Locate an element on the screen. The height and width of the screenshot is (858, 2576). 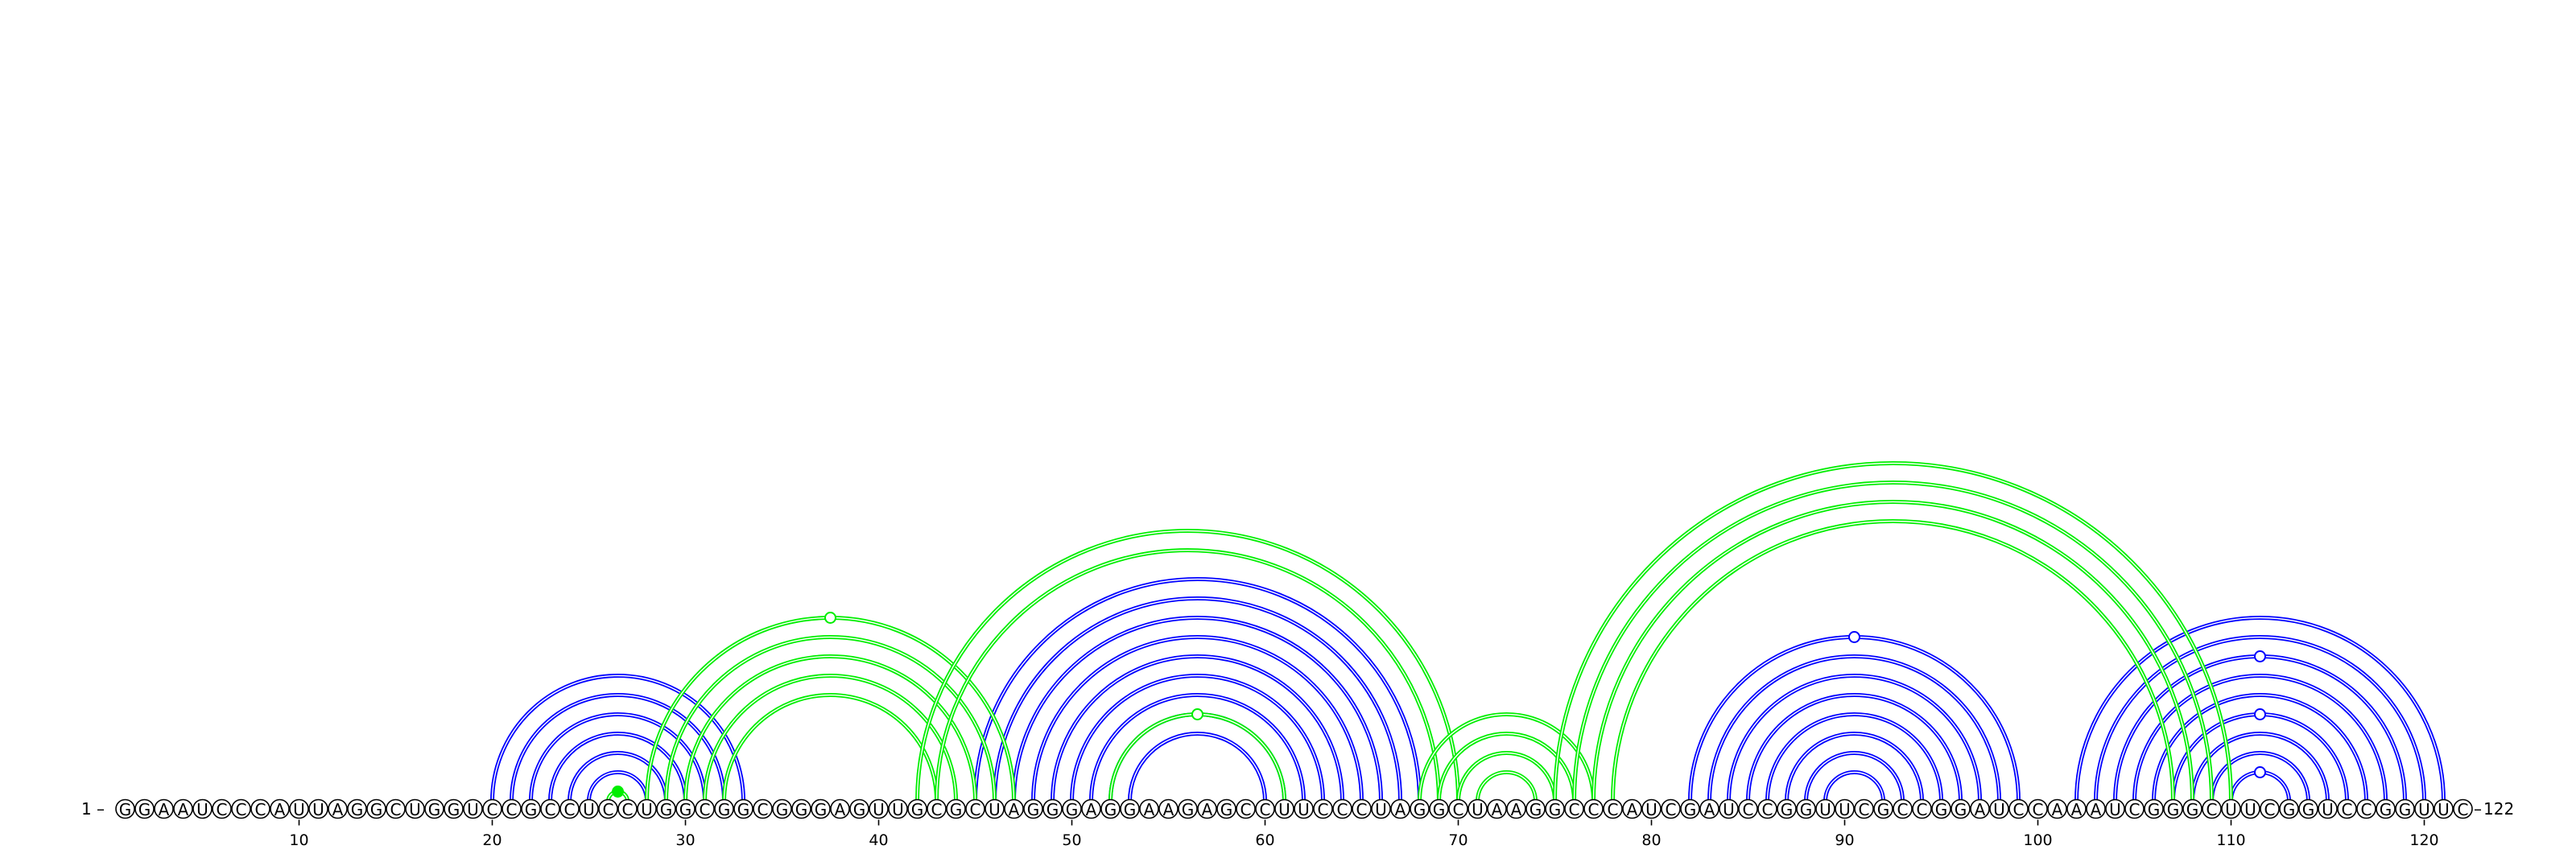
tick-label: 40 is located at coordinates (878, 840).